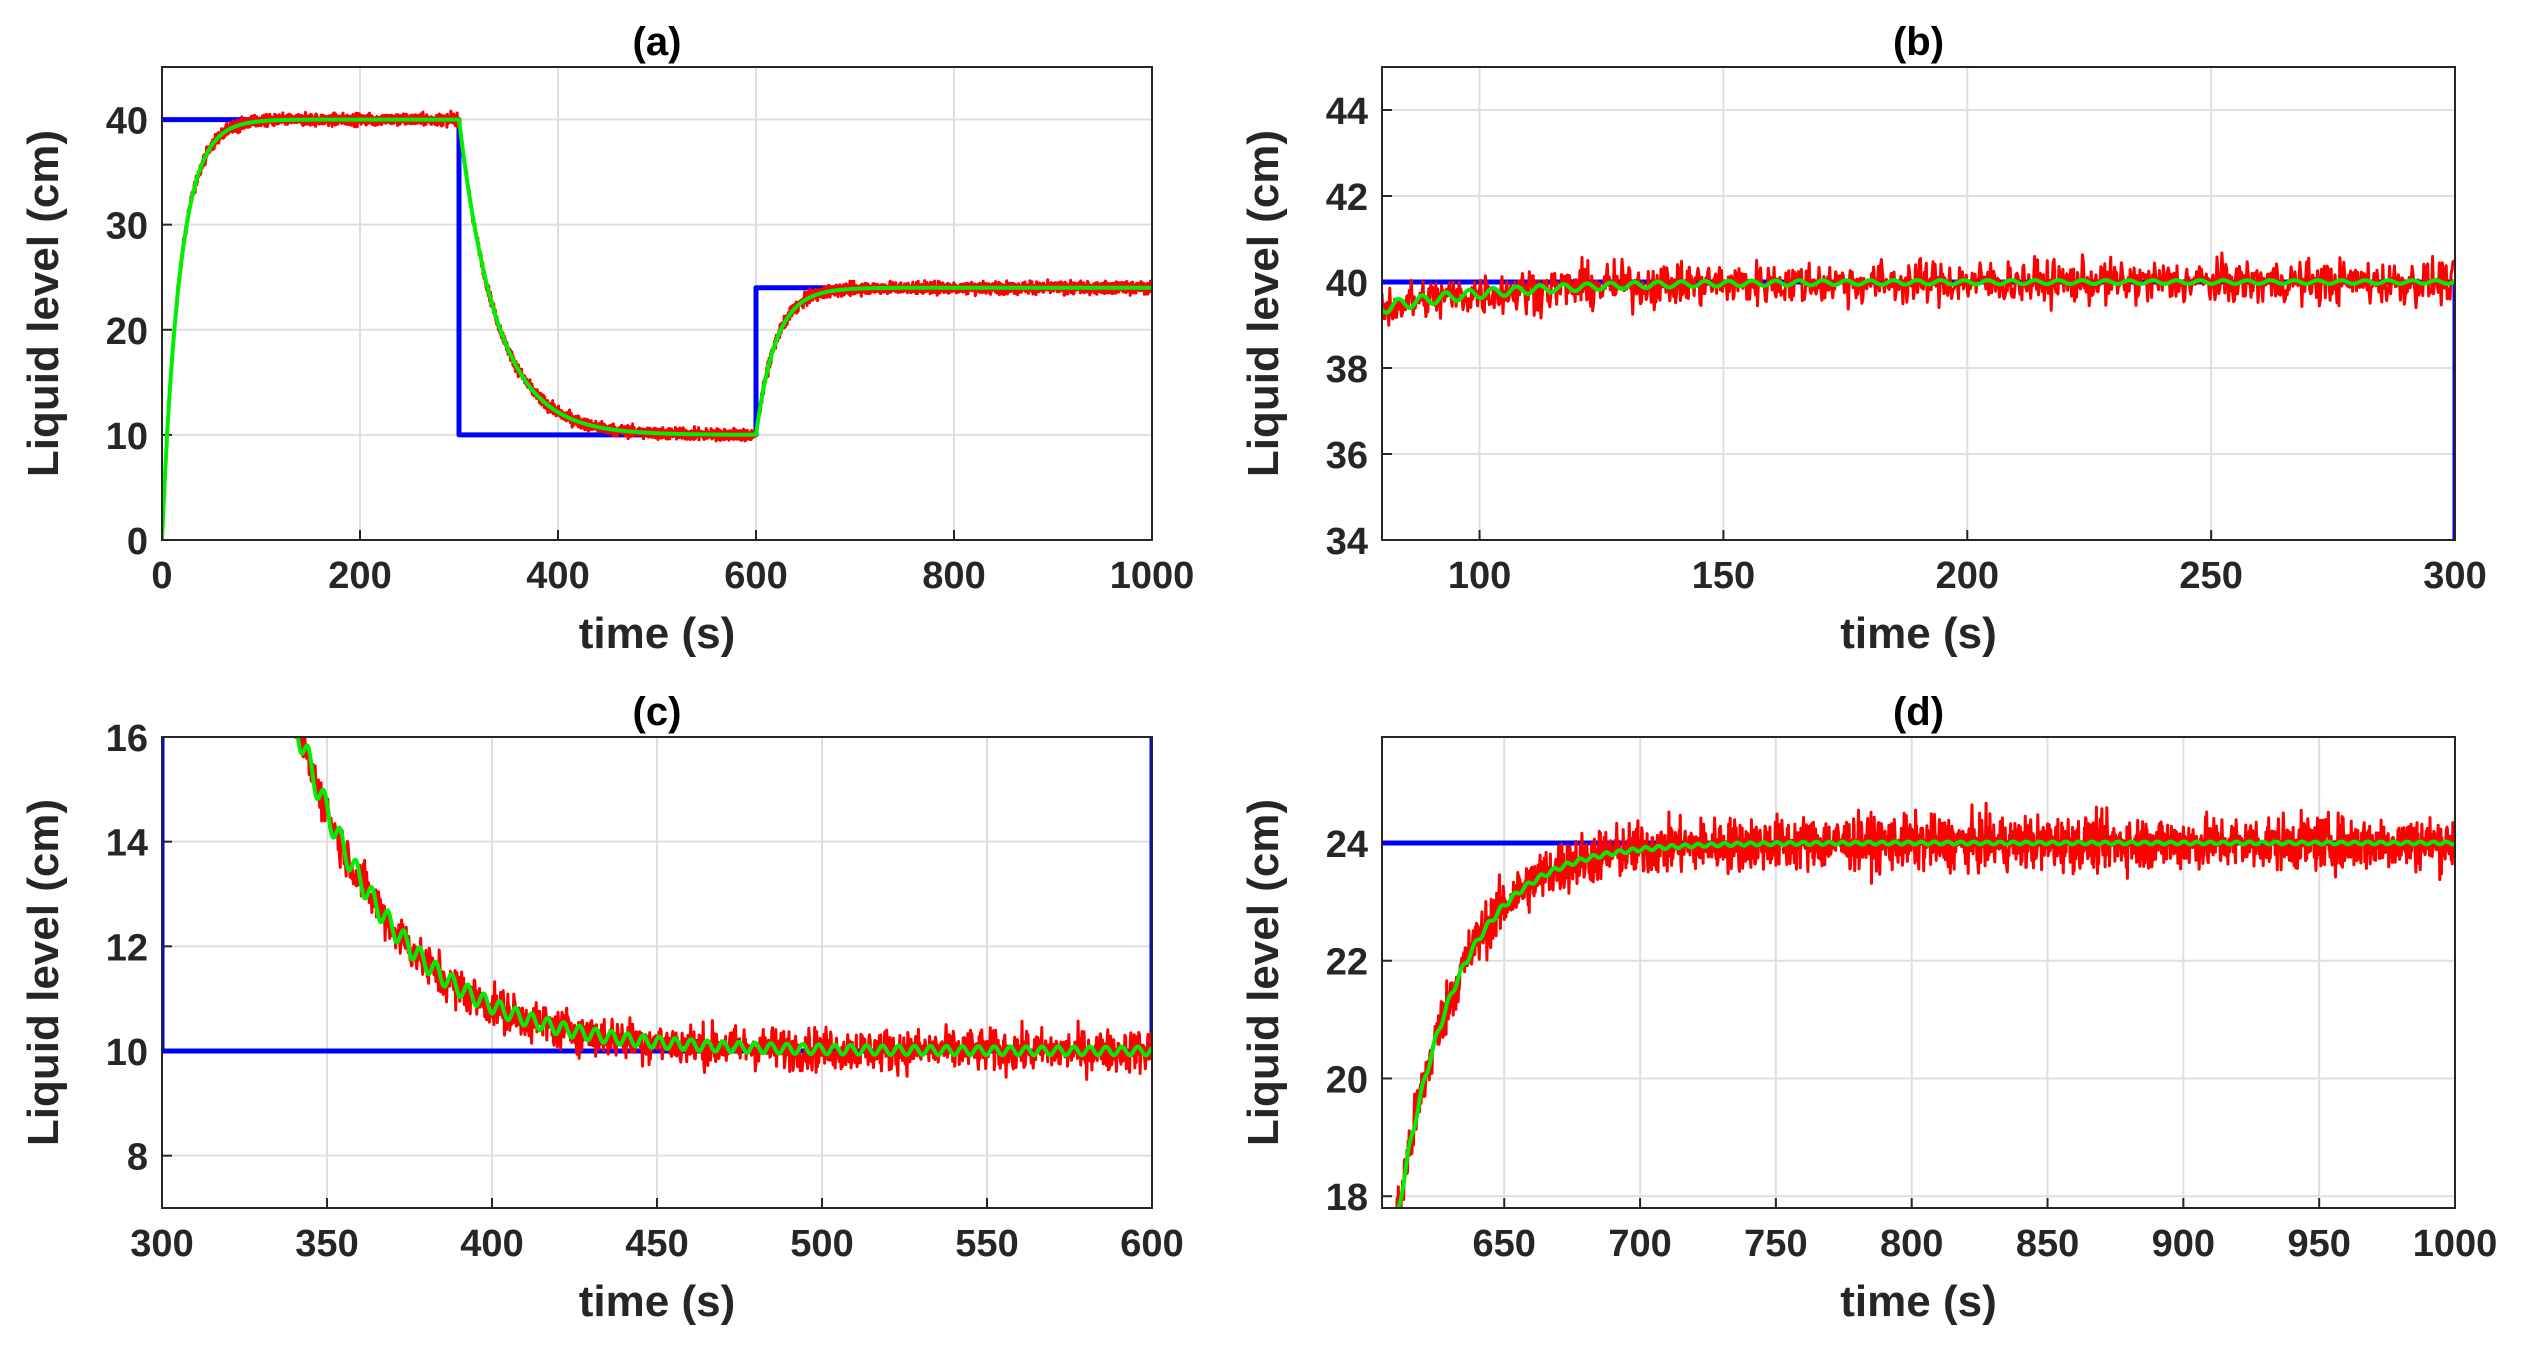 This screenshot has height=1367, width=2523. Describe the element at coordinates (1775, 1244) in the screenshot. I see `x-tick-label: 750` at that location.